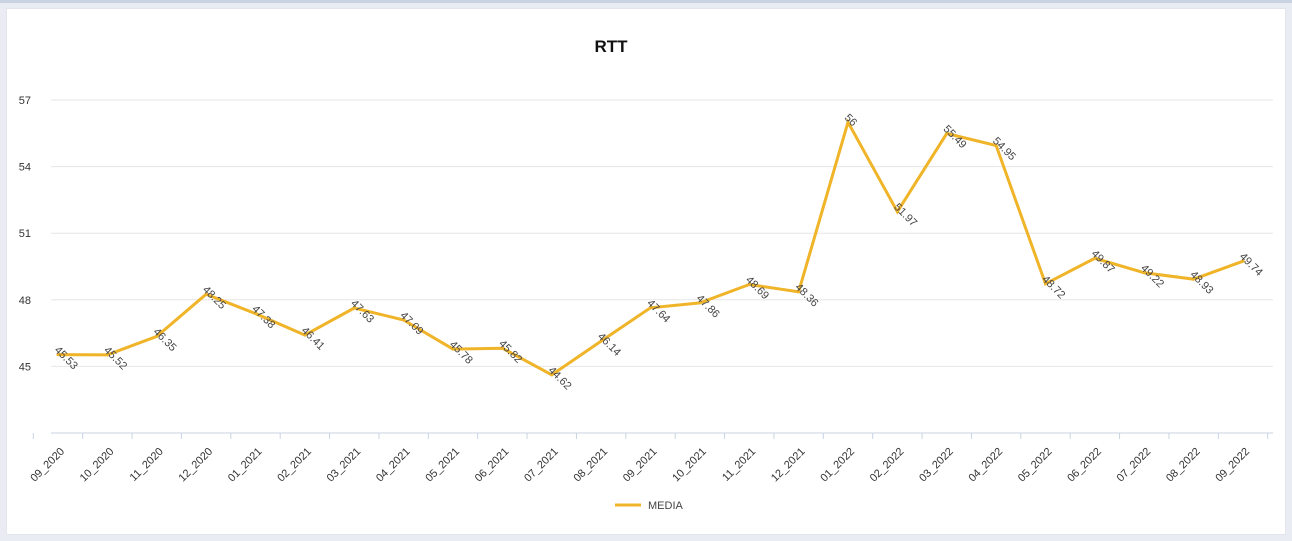 This screenshot has height=541, width=1292. I want to click on x-tick-label: 08_2022, so click(1183, 465).